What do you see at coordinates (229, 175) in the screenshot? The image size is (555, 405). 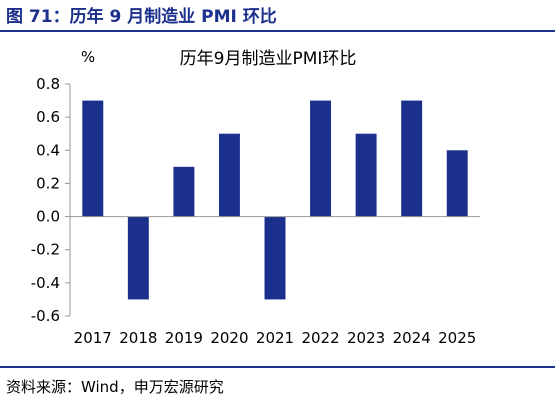 I see `bar-2020` at bounding box center [229, 175].